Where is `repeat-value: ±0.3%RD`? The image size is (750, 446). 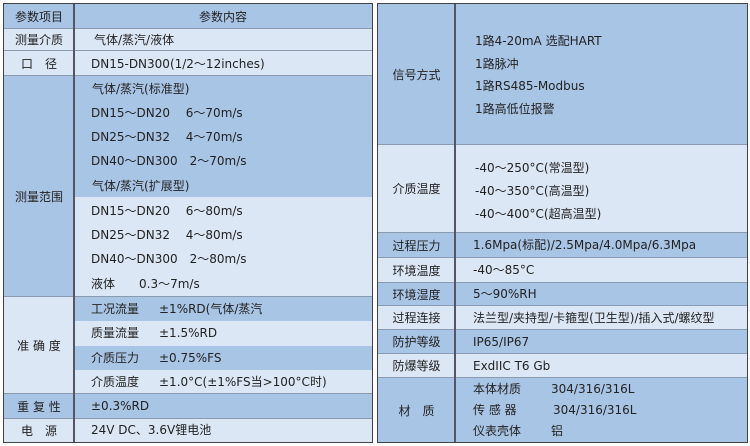 repeat-value: ±0.3%RD is located at coordinates (120, 406).